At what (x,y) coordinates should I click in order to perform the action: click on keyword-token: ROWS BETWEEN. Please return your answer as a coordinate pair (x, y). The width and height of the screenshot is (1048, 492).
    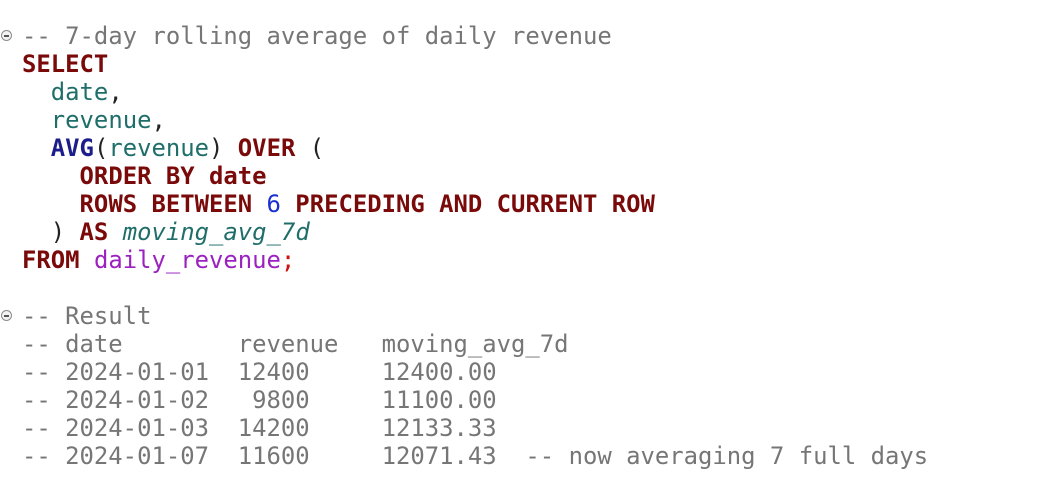
    Looking at the image, I should click on (173, 204).